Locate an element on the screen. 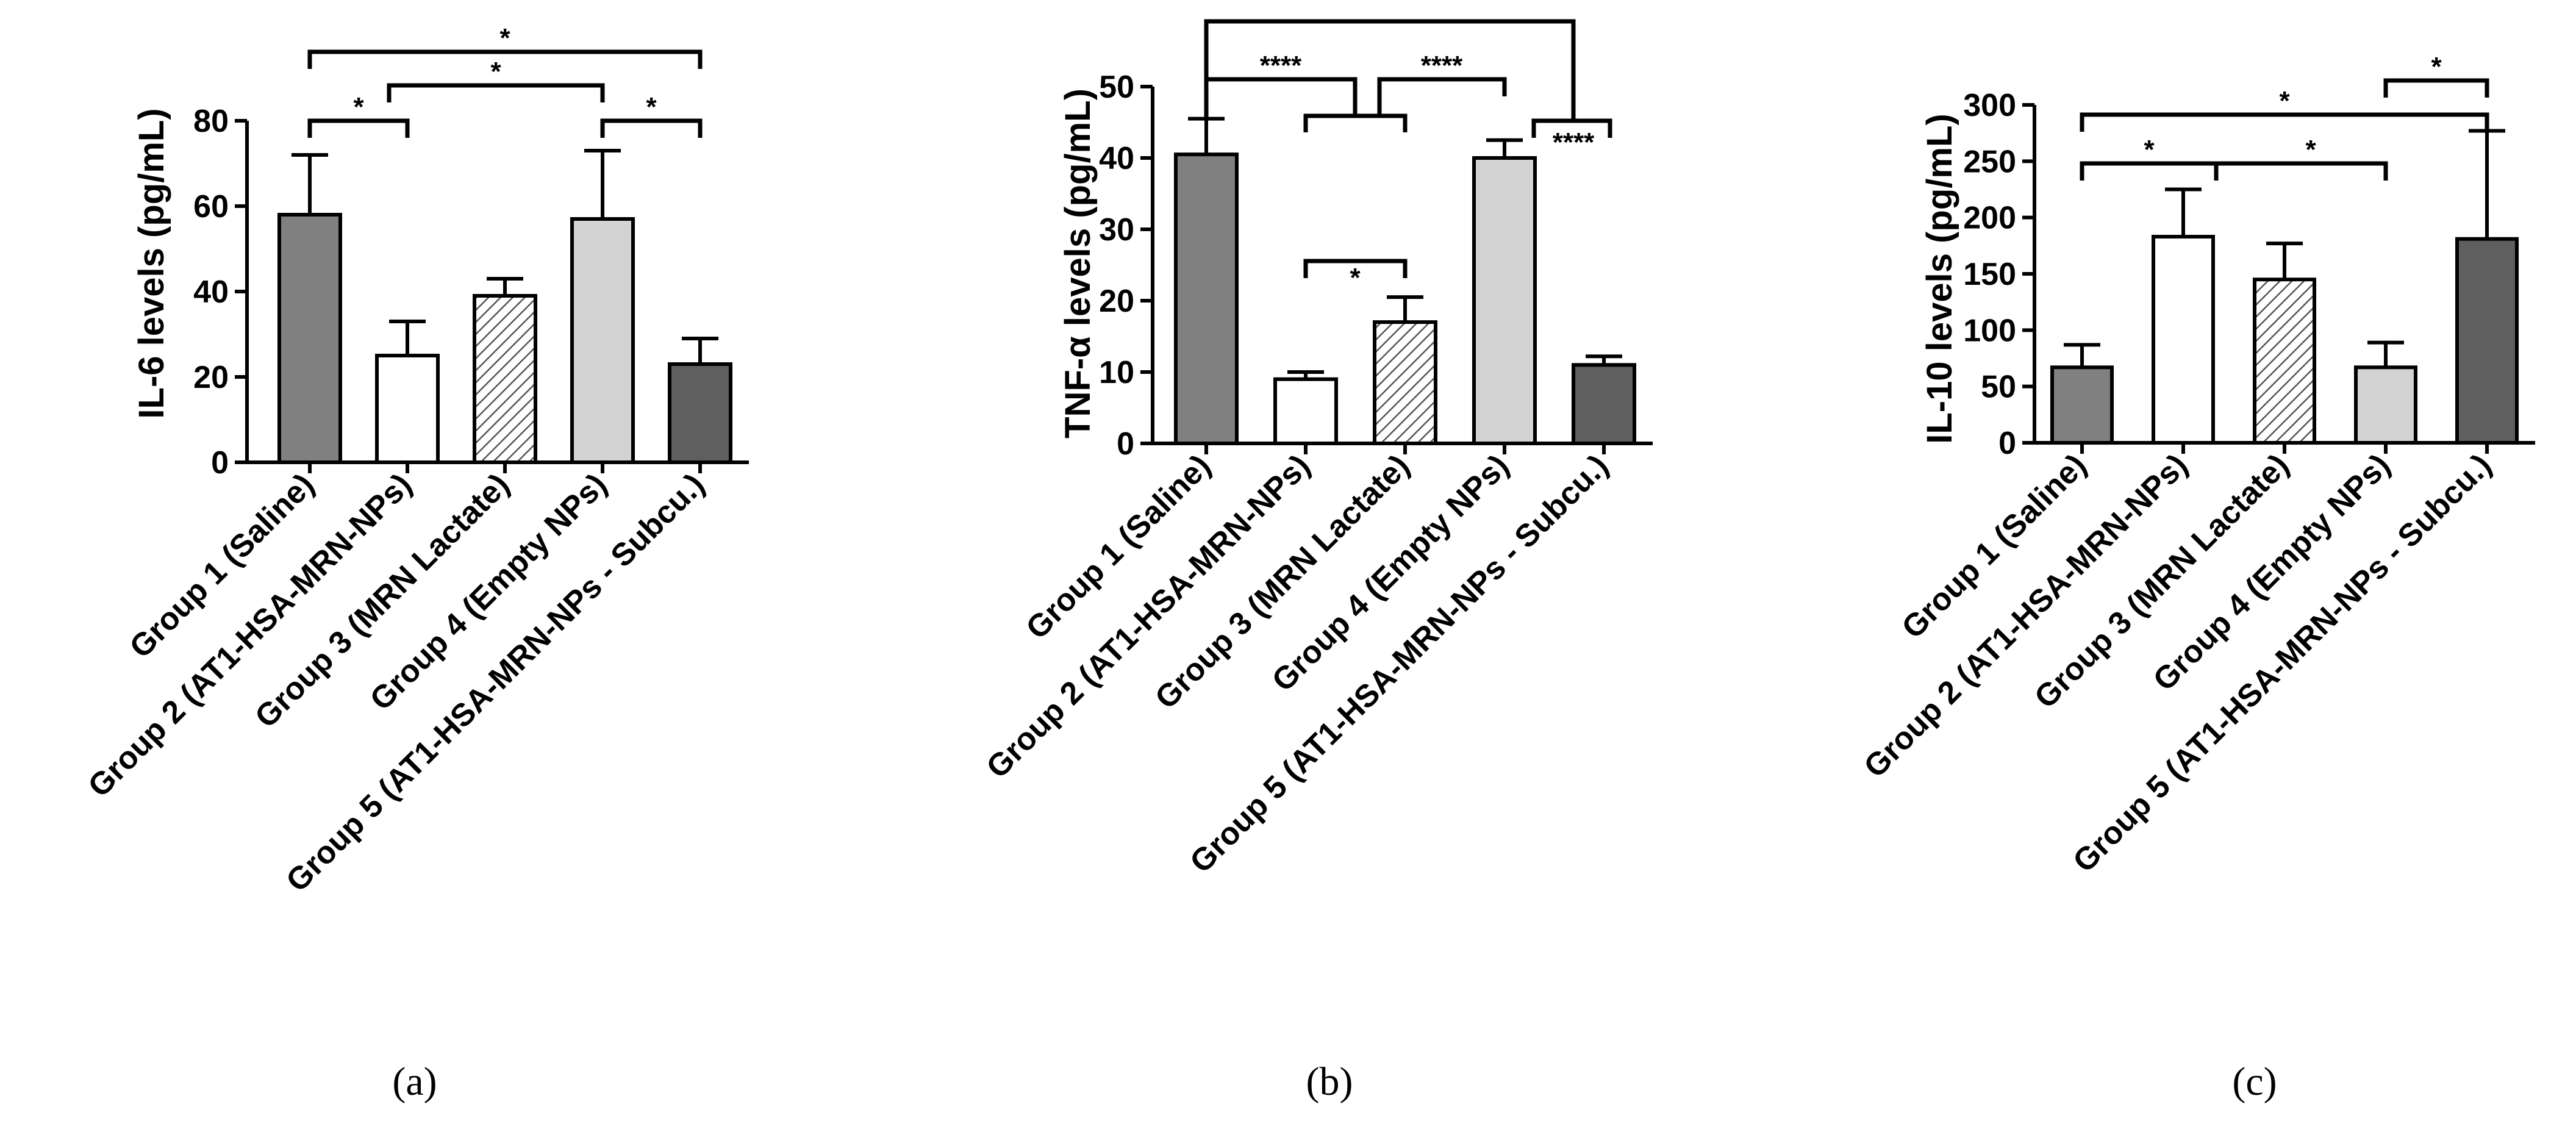 The image size is (2576, 1121). y-tick-label: 300 is located at coordinates (1989, 105).